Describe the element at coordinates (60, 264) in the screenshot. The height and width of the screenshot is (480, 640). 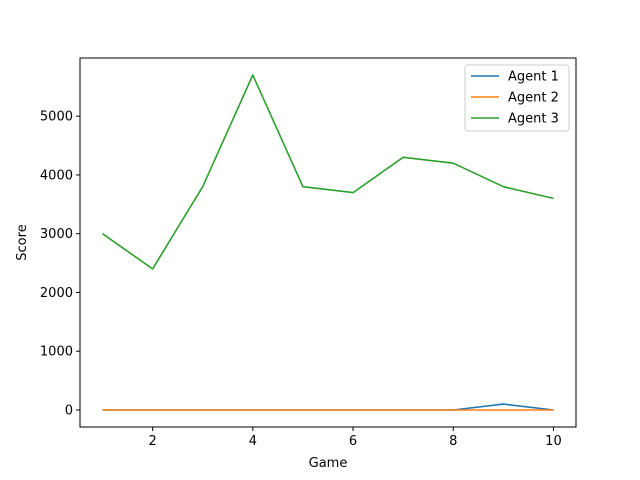
I see `y-axis-ticks: 0 1000 2000 3000 4000 5000` at that location.